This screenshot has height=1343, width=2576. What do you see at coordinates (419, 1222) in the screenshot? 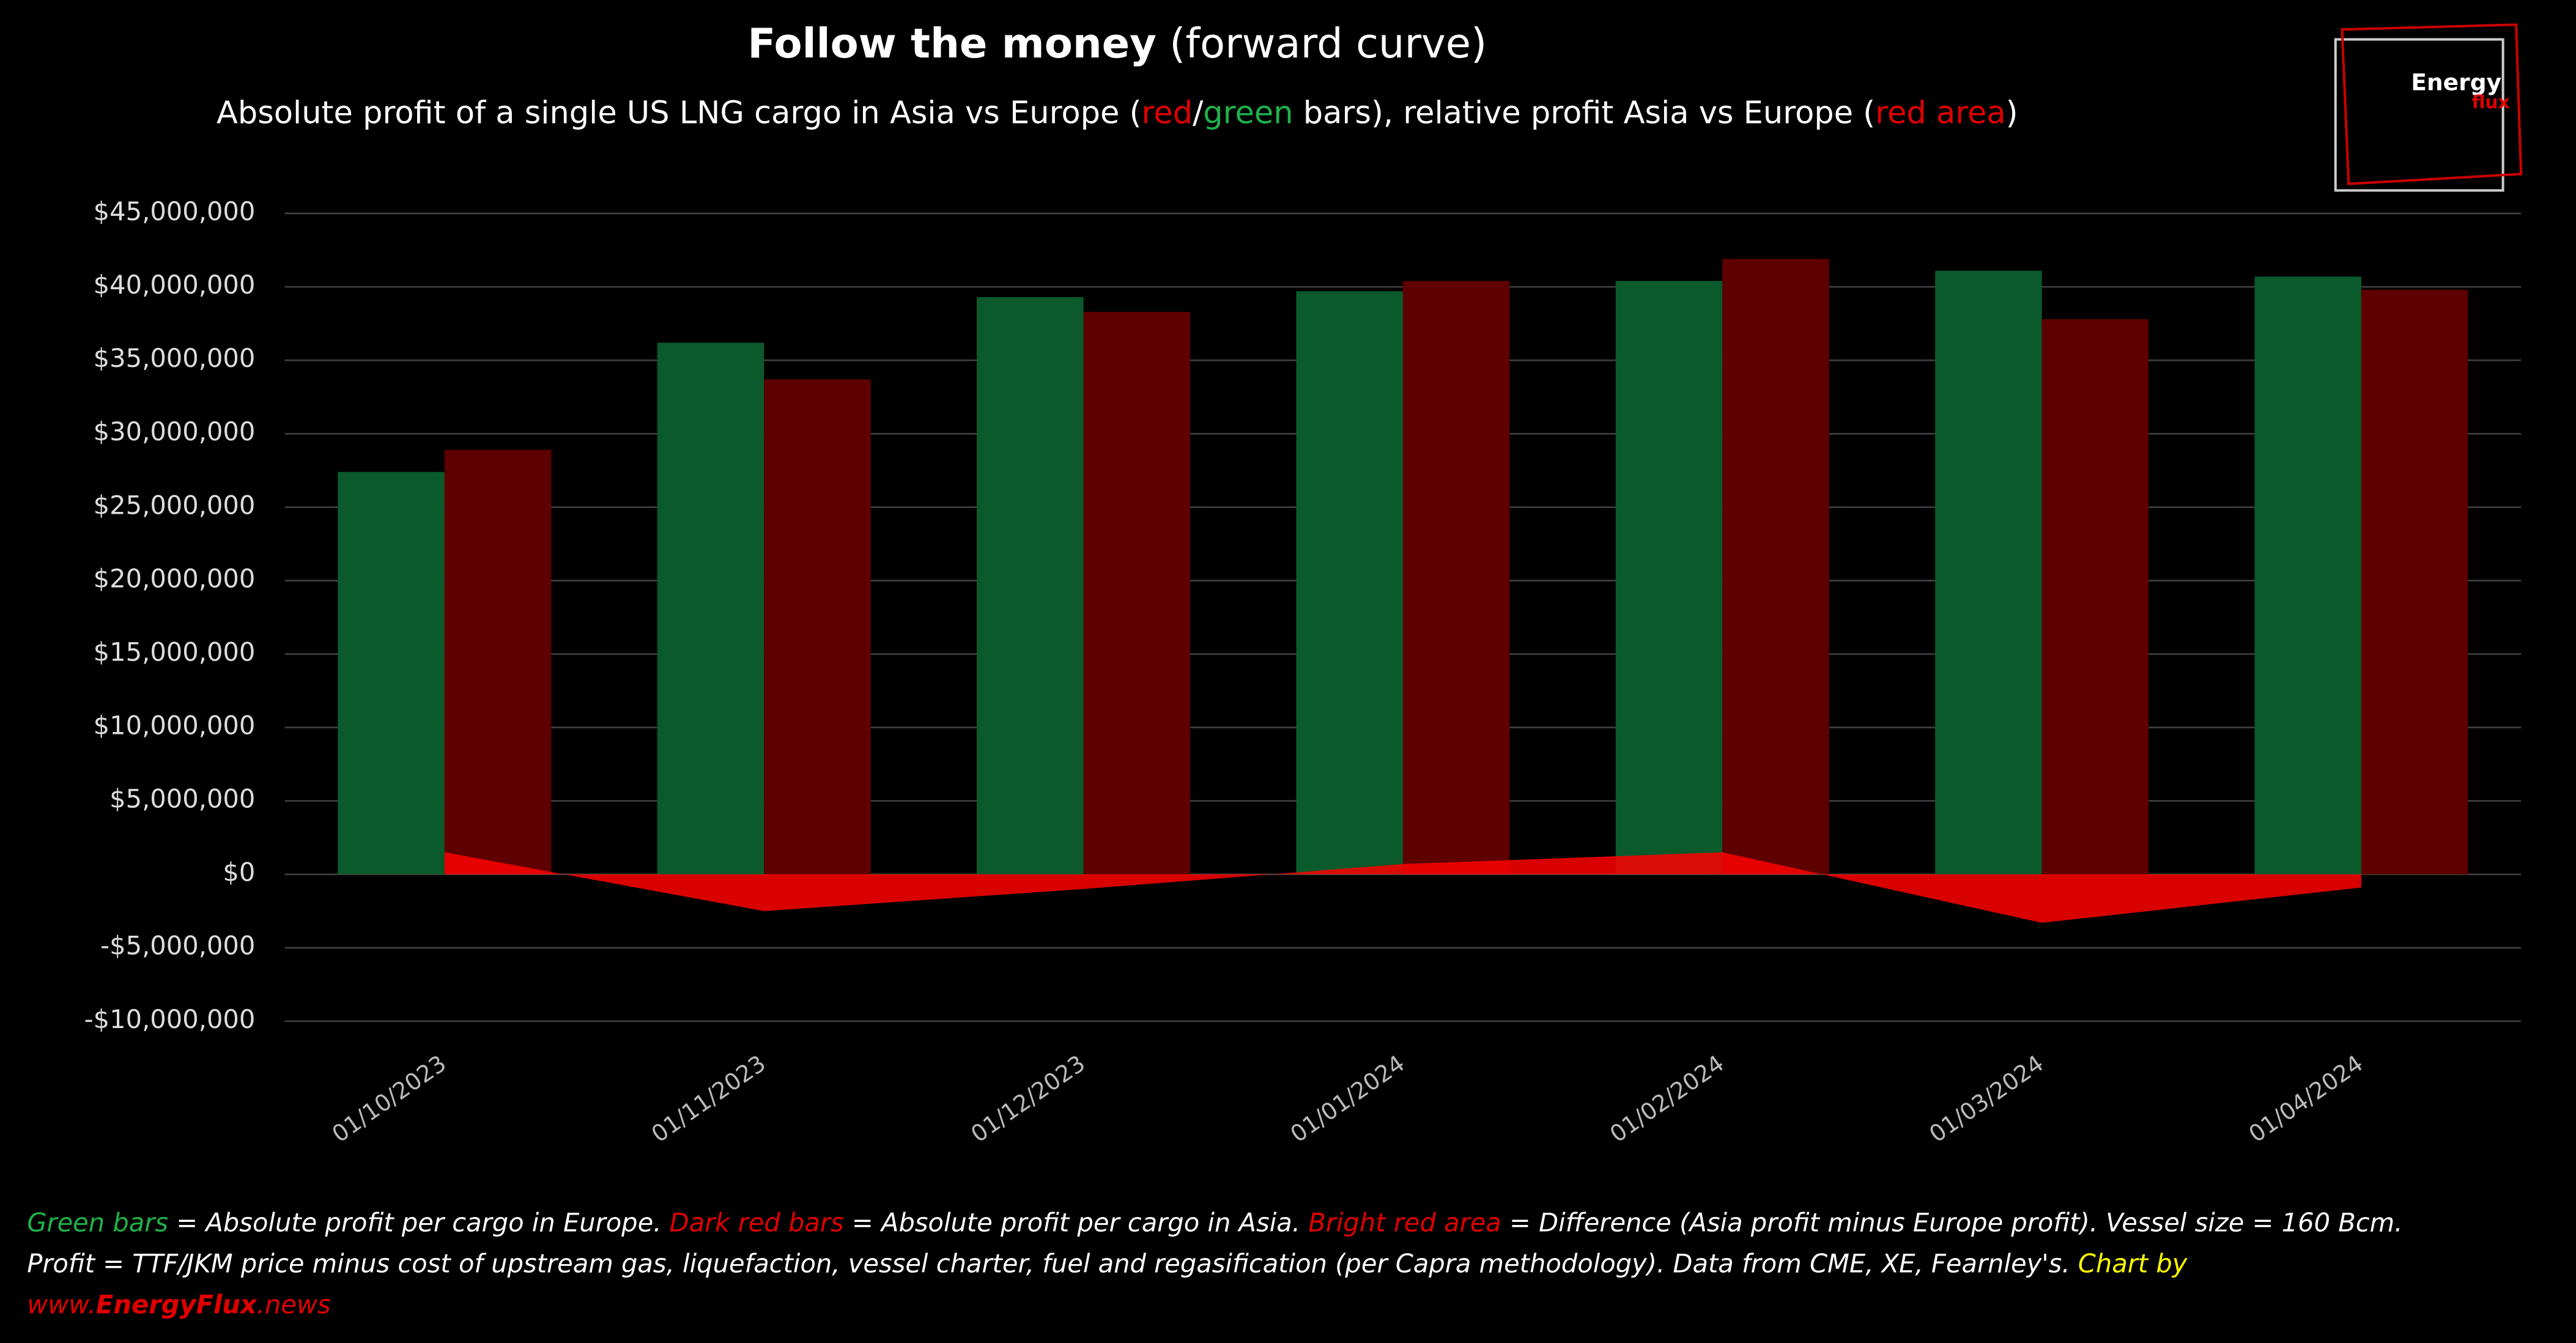
I see `footer-part: = Absolute profit per cargo in Europe.` at bounding box center [419, 1222].